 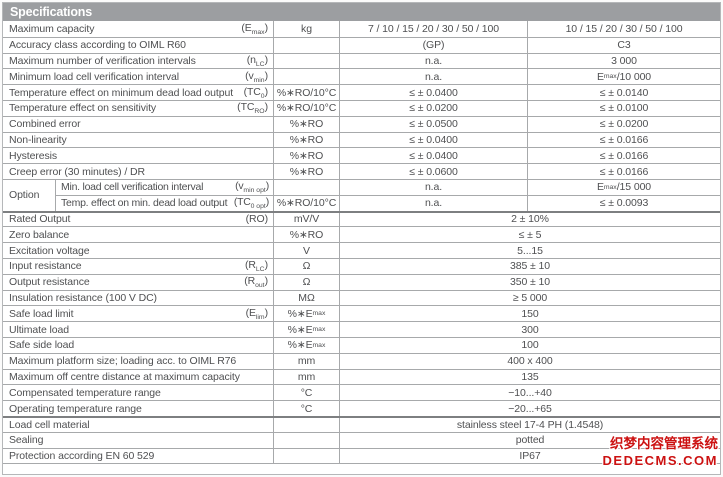 I want to click on value-gp-cell: ≤ ± 0.0500, so click(x=433, y=124).